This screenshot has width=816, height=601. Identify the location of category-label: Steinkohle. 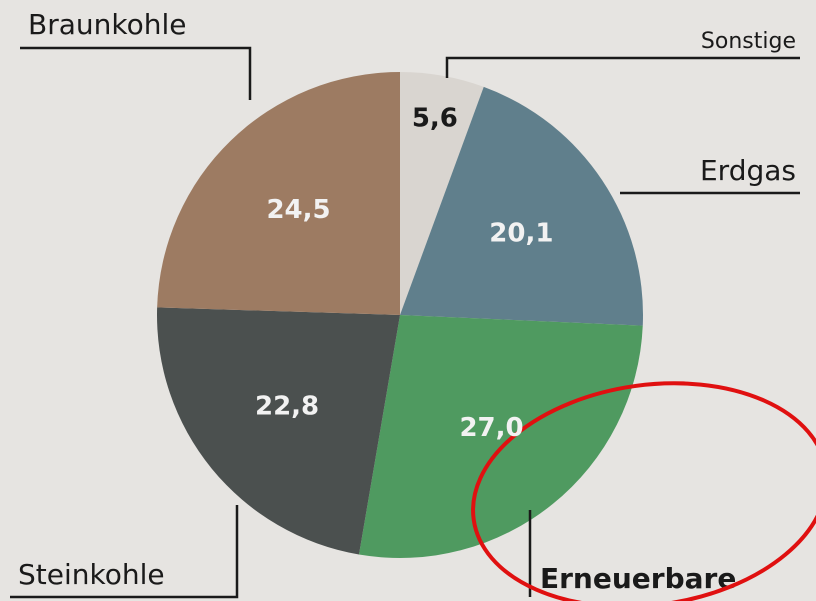
(91, 574).